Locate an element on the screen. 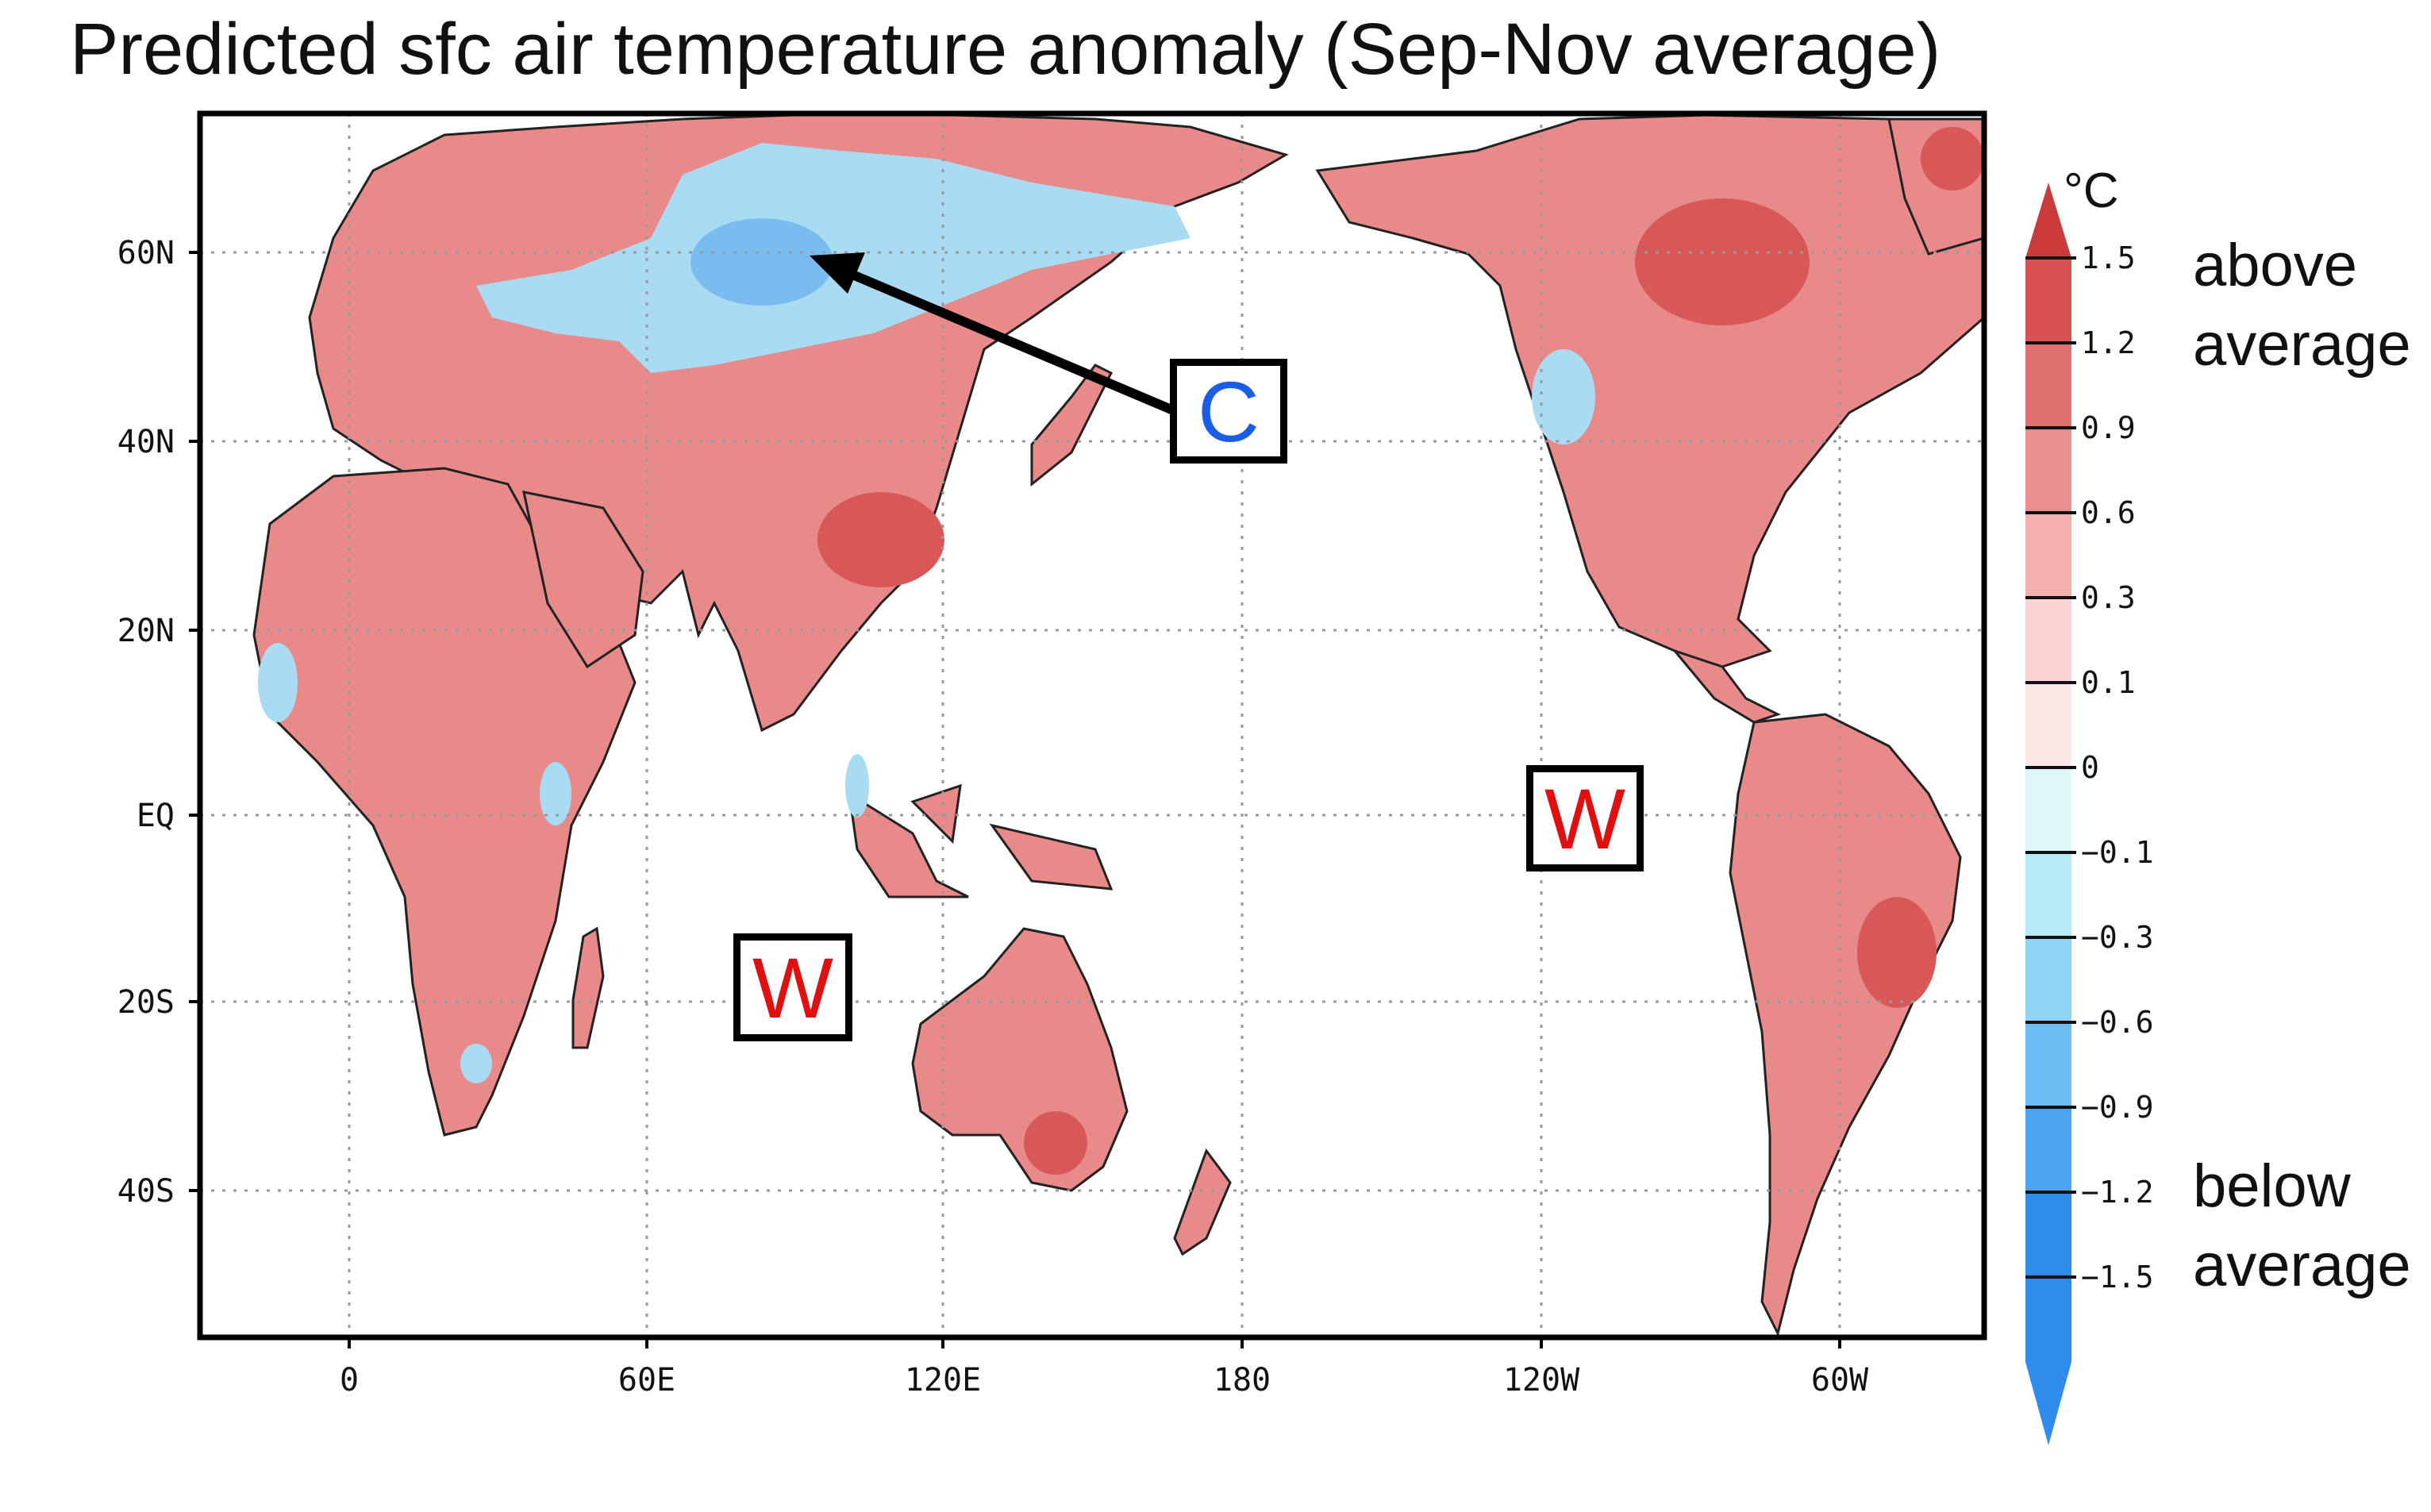 This screenshot has height=1512, width=2431. latitude-axis: 60N 40N 20N EQ 20S 40S is located at coordinates (159, 722).